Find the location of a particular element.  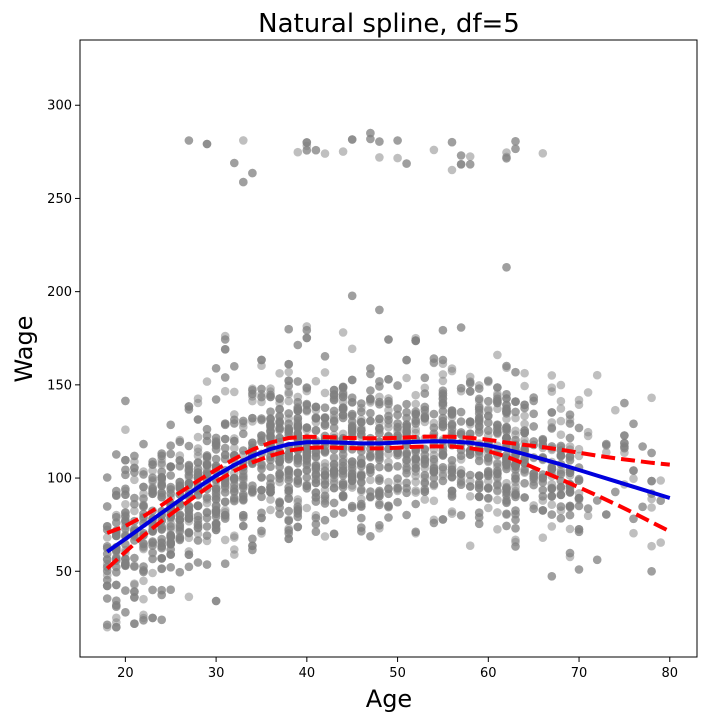

chart-title: Natural spline, df=5 is located at coordinates (389, 24).